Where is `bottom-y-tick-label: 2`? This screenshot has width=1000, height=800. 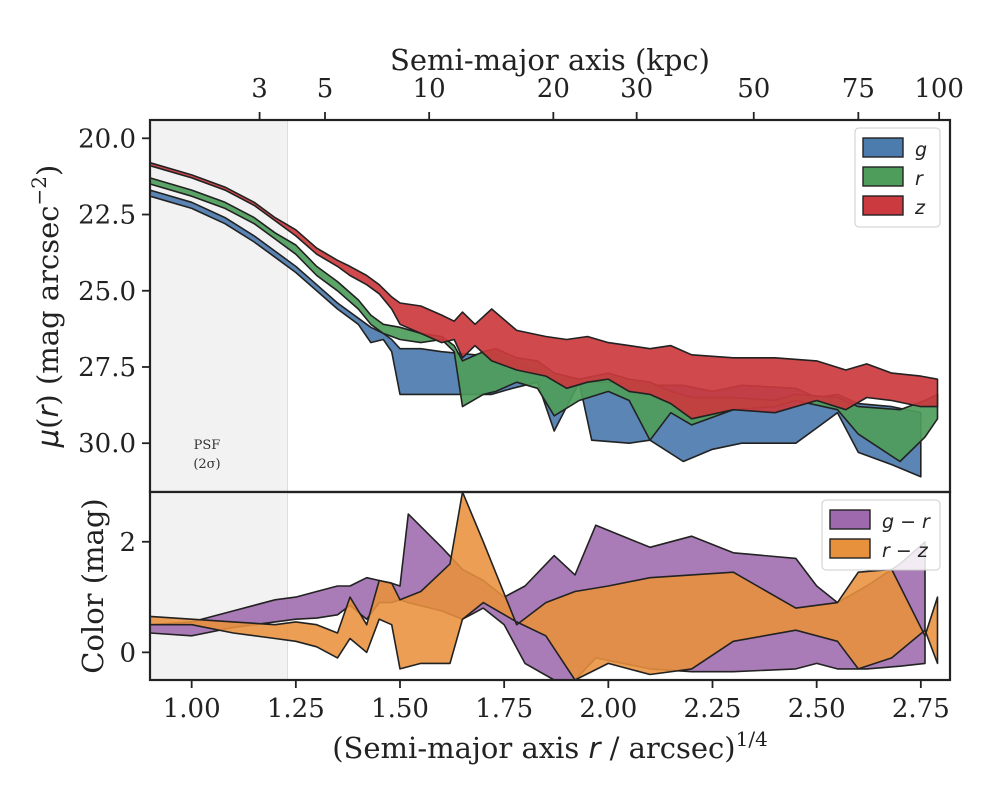
bottom-y-tick-label: 2 is located at coordinates (127, 543).